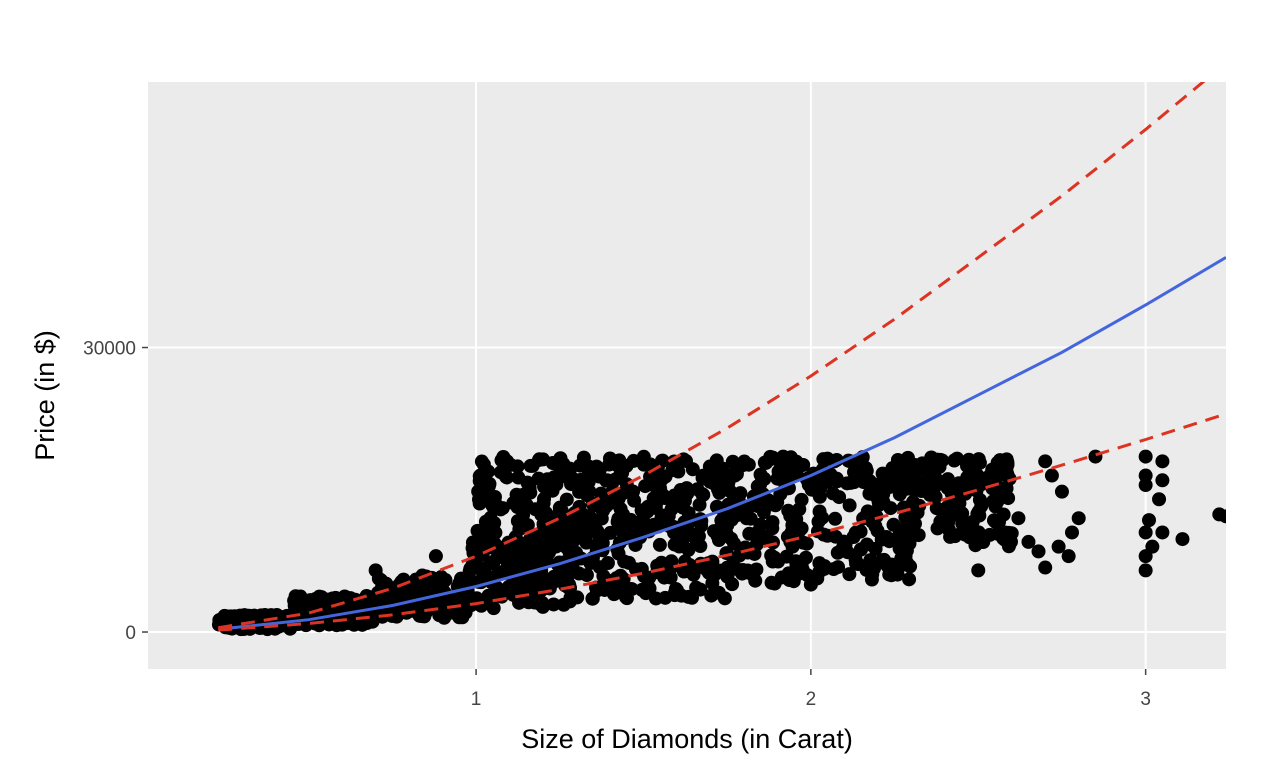  I want to click on x-tick-label: 1, so click(476, 699).